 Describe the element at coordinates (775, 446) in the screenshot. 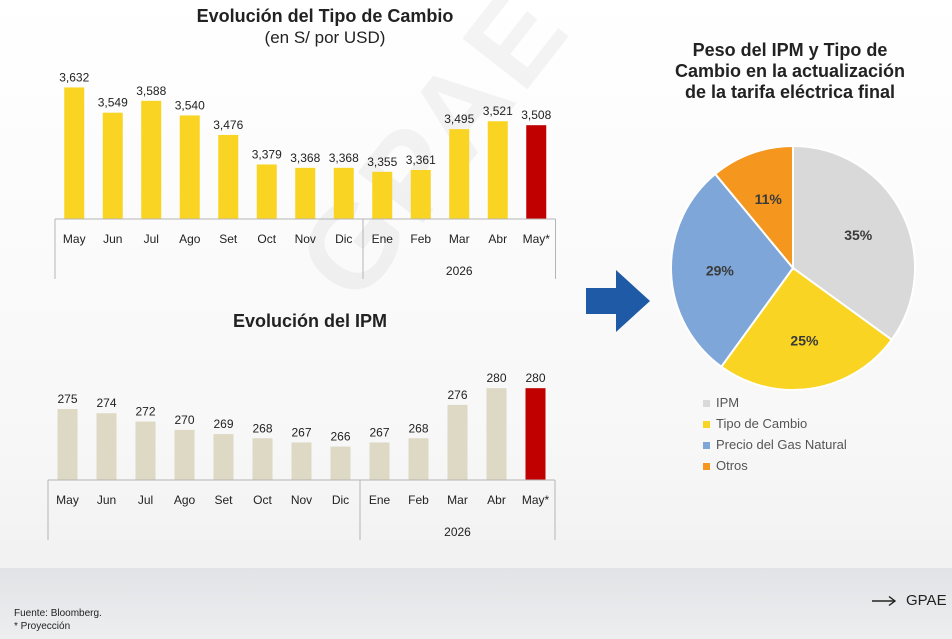

I see `legend-item: Precio del Gas Natural` at that location.